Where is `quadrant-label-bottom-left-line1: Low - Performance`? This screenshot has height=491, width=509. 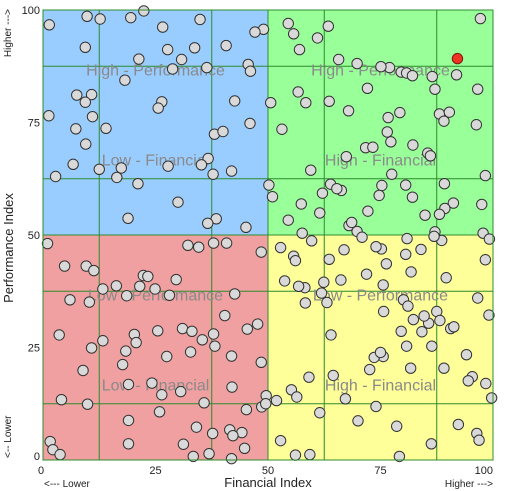
quadrant-label-bottom-left-line1: Low - Performance is located at coordinates (155, 295).